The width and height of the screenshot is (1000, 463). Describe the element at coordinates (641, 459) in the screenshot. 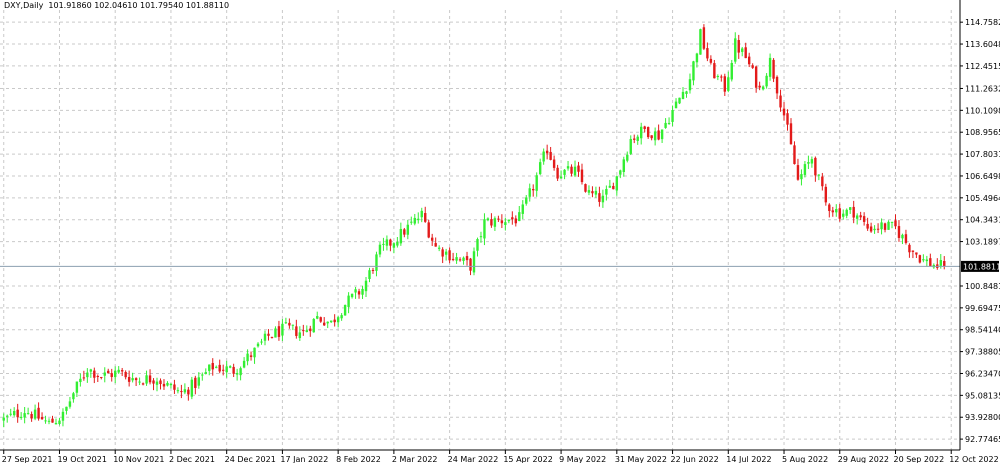

I see `x-tick-label: 31 May 2022` at that location.